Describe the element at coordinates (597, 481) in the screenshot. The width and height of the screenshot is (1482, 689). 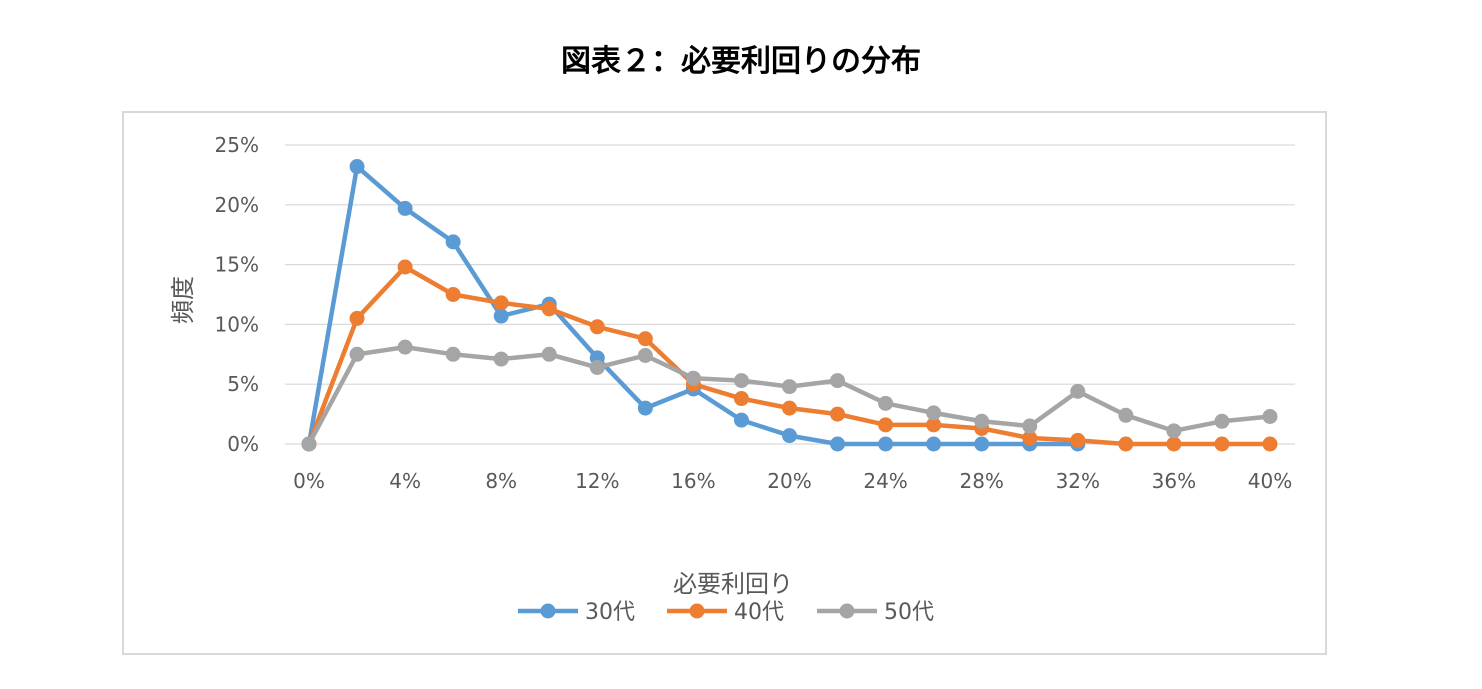
I see `x-tick-label: 12%` at that location.